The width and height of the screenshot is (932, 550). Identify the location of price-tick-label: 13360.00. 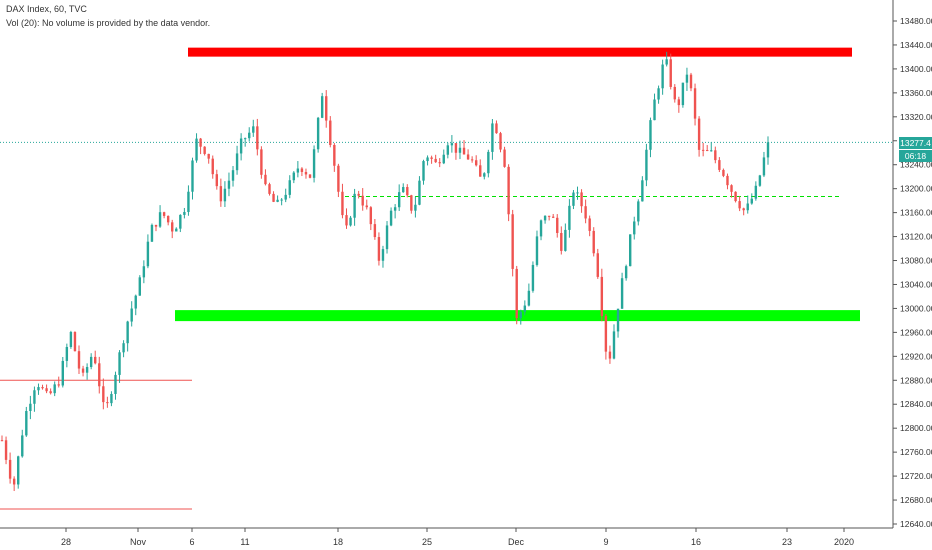
(916, 93).